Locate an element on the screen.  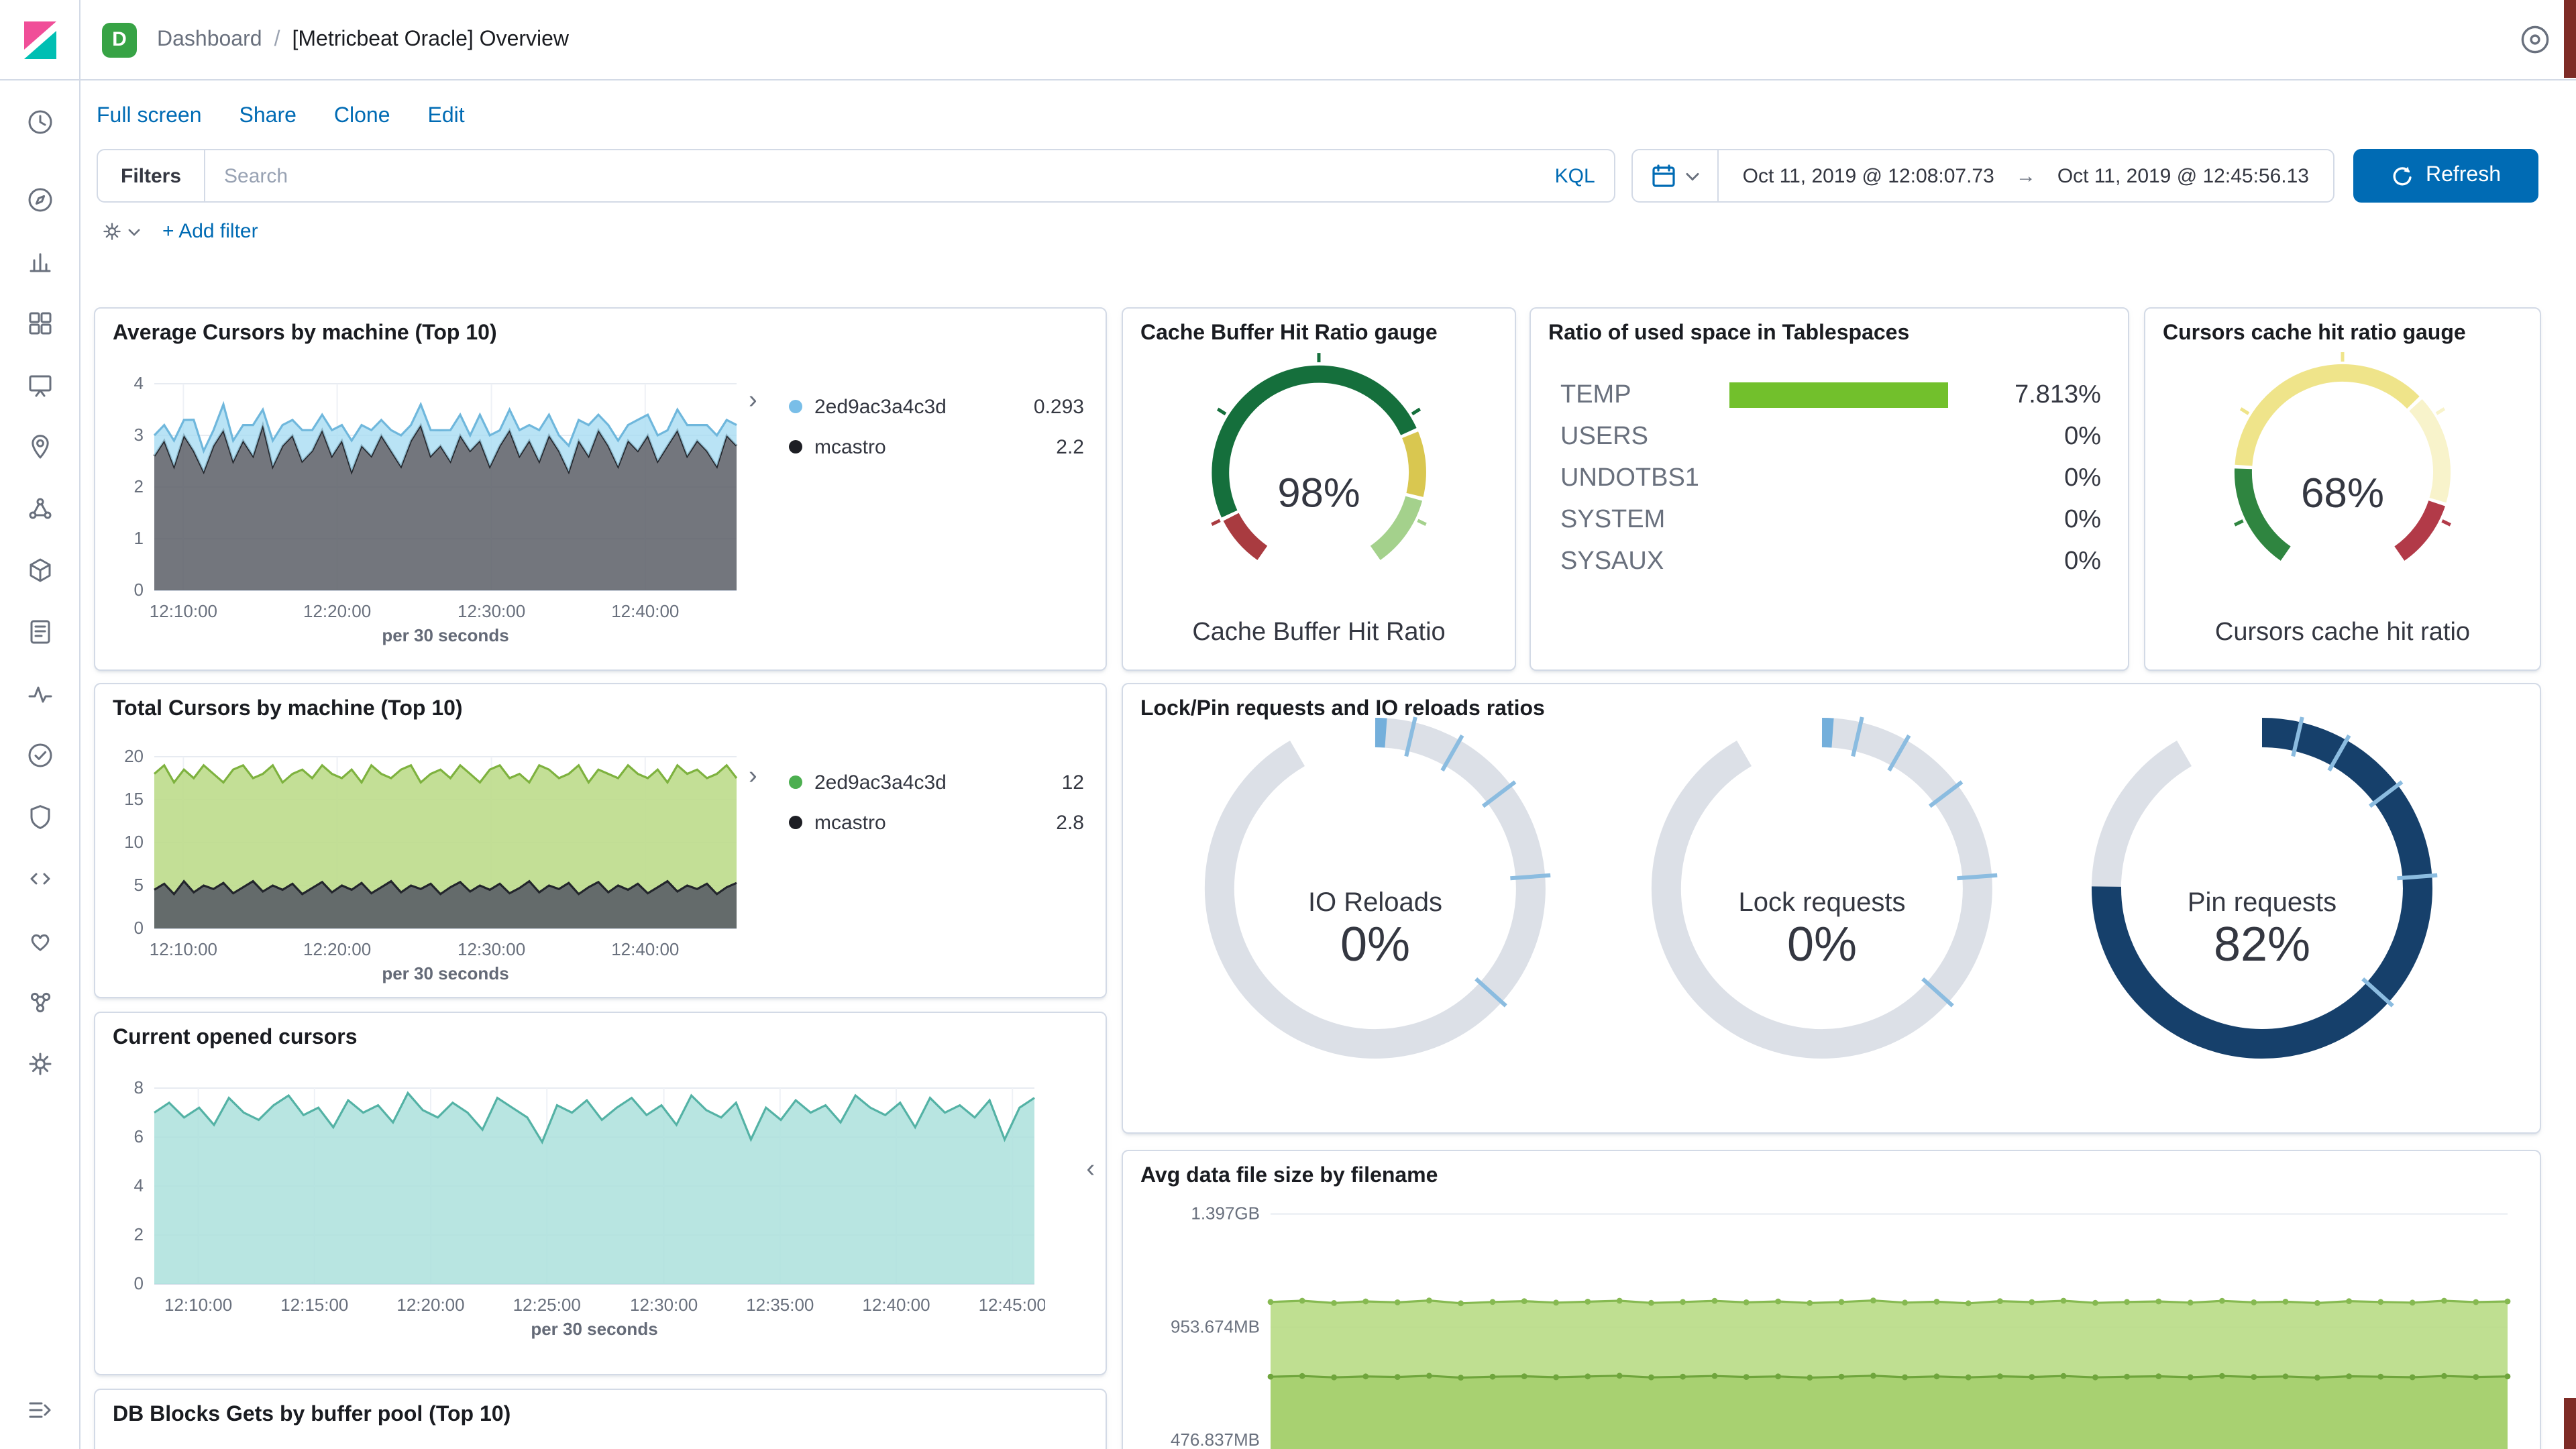
gauge-lock-requests: Lock requests 0% is located at coordinates (1822, 903).